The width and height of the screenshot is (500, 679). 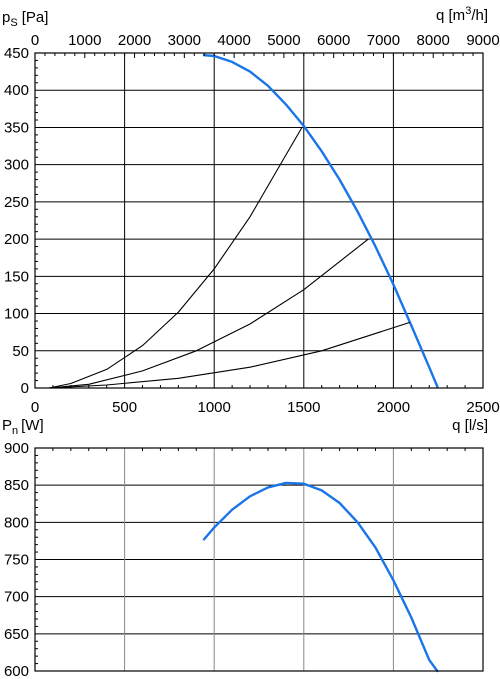 What do you see at coordinates (25, 388) in the screenshot?
I see `pressure-y-tick-label: 0` at bounding box center [25, 388].